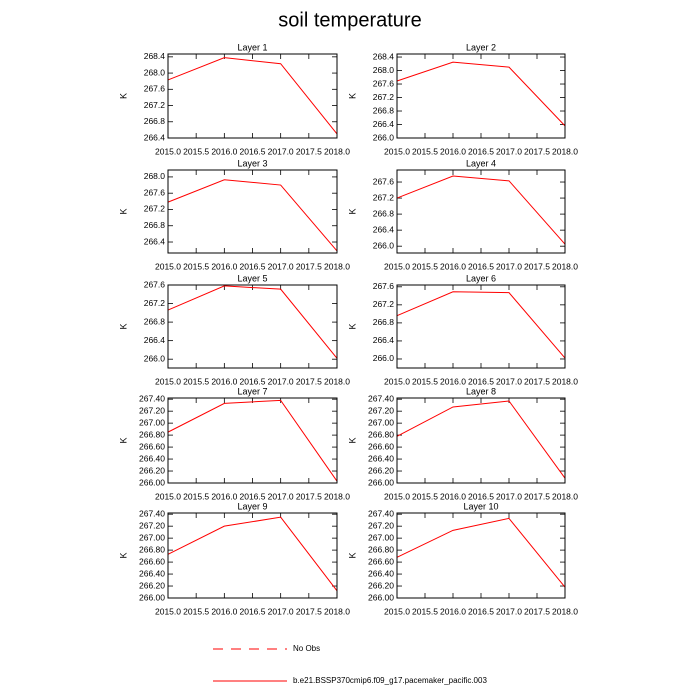 The image size is (700, 700). Describe the element at coordinates (252, 163) in the screenshot. I see `panel-title: Layer 3` at that location.